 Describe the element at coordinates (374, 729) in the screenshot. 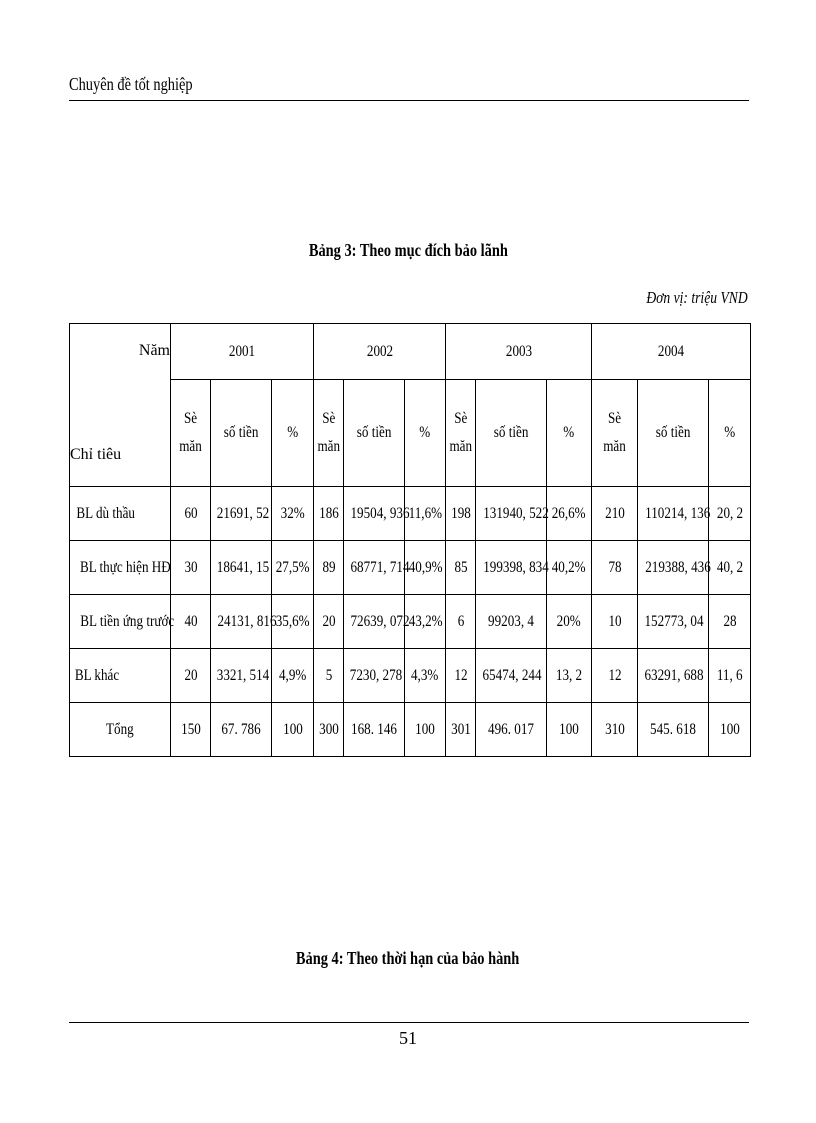

I see `table-cell: 168. 146` at that location.